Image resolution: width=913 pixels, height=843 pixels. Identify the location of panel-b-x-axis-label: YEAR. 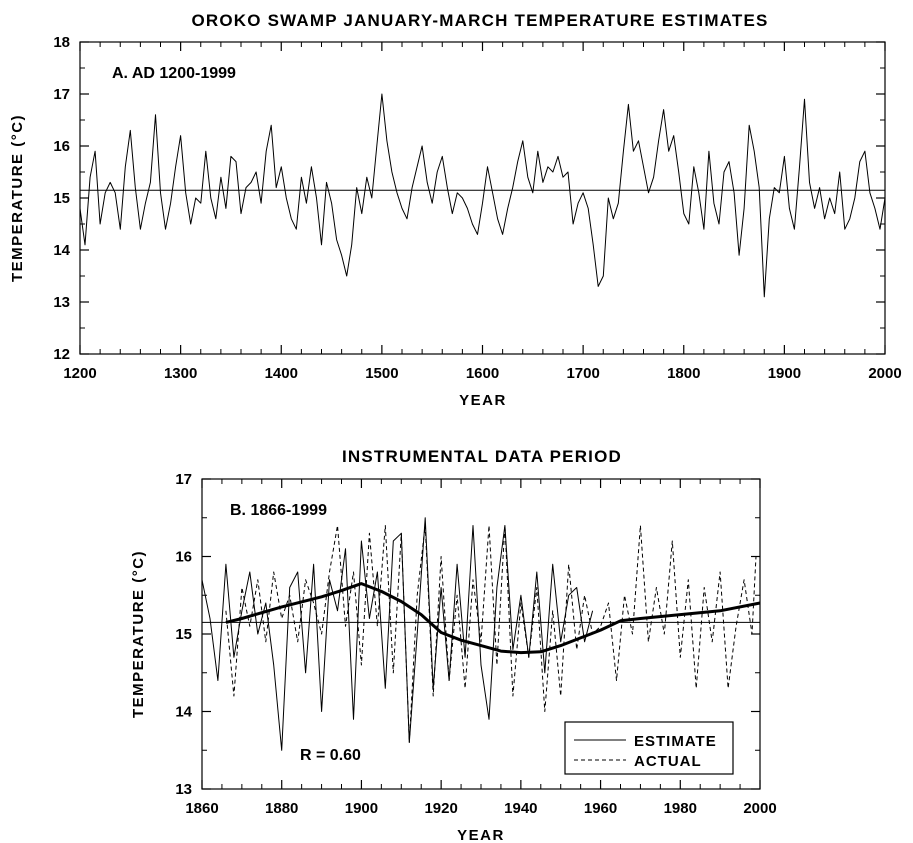
(481, 835).